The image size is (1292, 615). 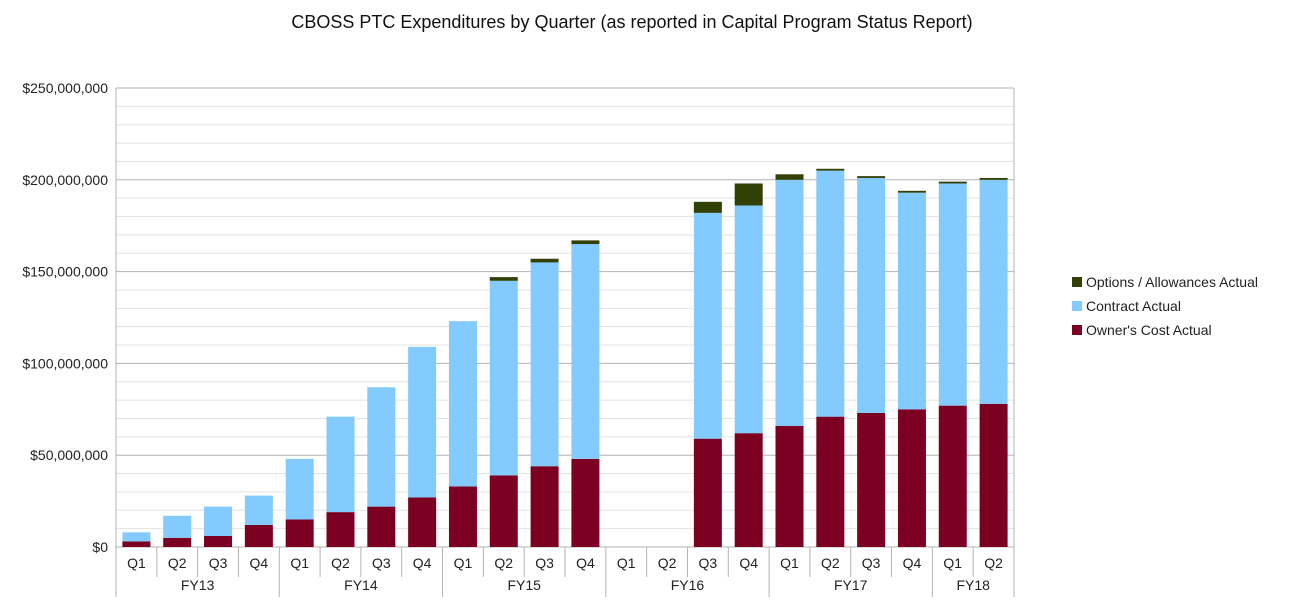 I want to click on x-group-label: FY14, so click(x=361, y=585).